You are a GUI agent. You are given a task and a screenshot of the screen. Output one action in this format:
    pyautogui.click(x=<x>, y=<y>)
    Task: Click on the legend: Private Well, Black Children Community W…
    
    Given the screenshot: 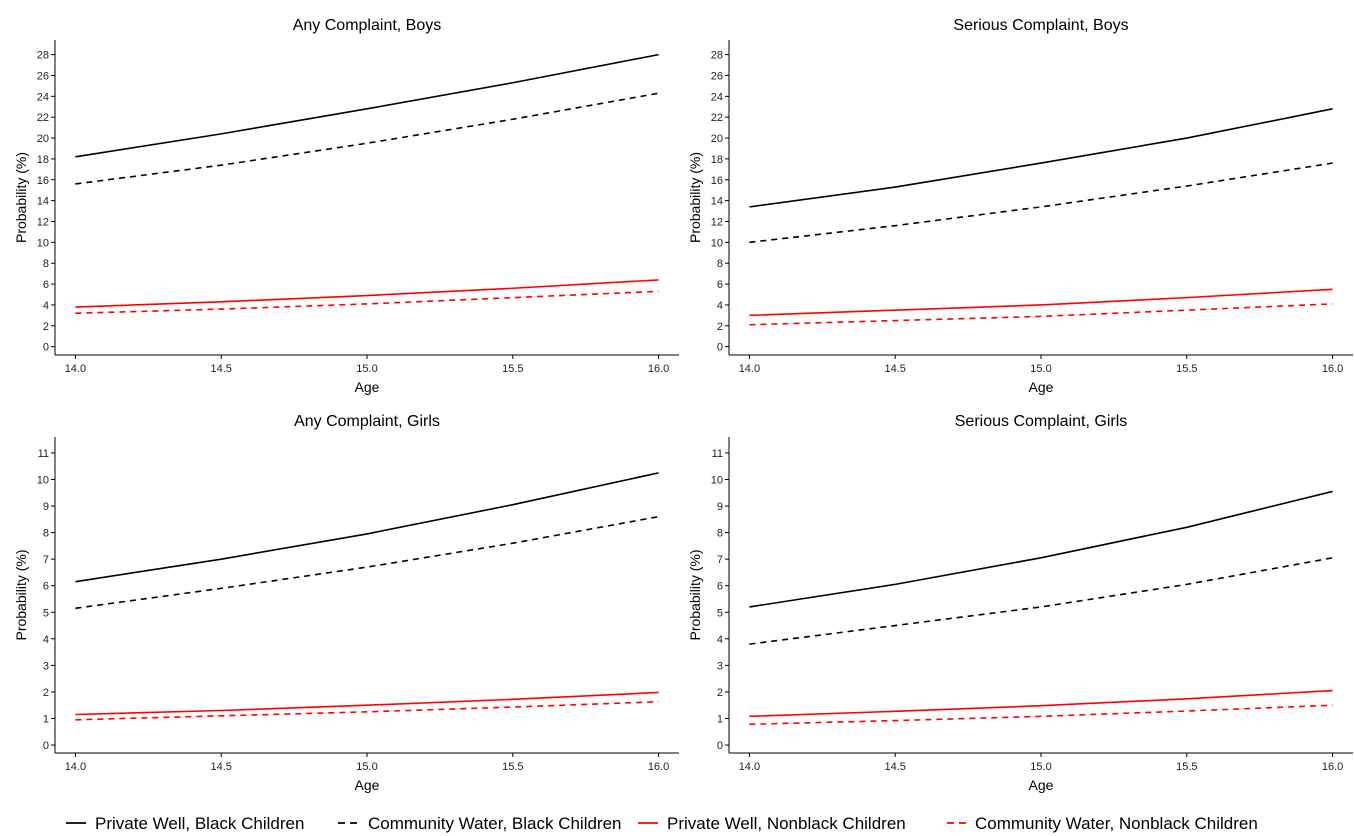 What is the action you would take?
    pyautogui.click(x=662, y=823)
    